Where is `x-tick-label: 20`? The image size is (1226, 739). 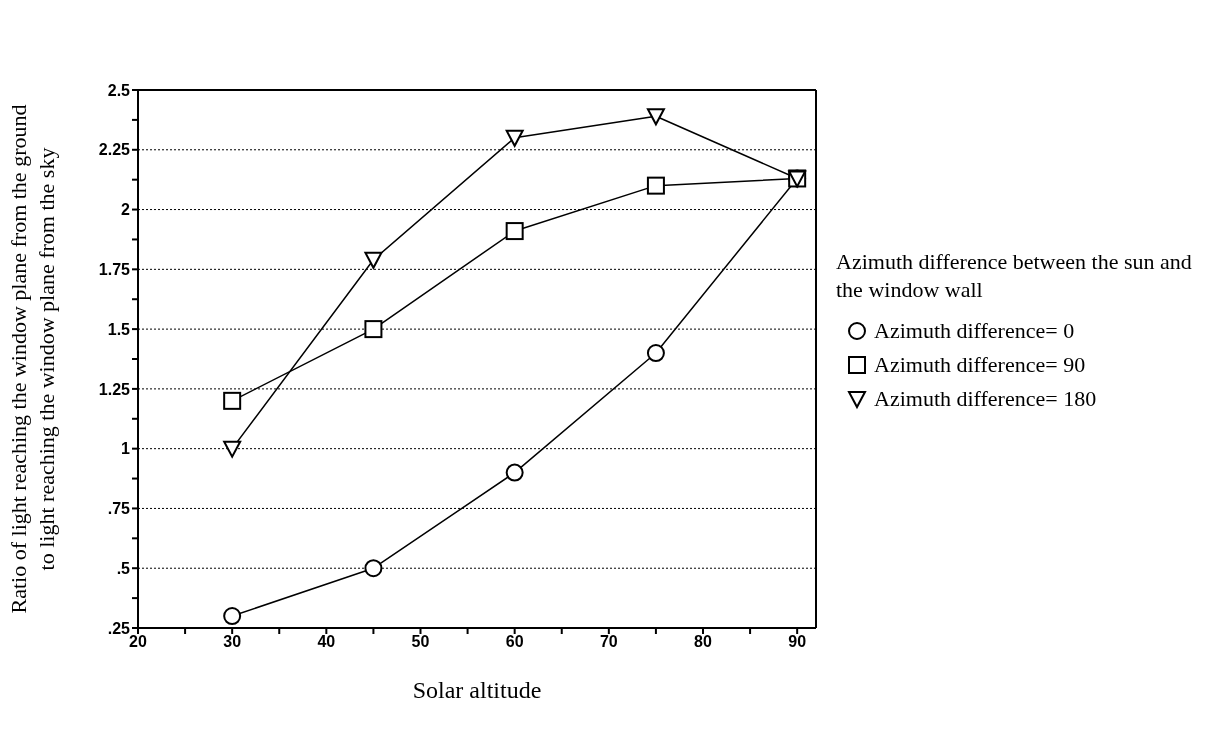
x-tick-label: 20 is located at coordinates (138, 642).